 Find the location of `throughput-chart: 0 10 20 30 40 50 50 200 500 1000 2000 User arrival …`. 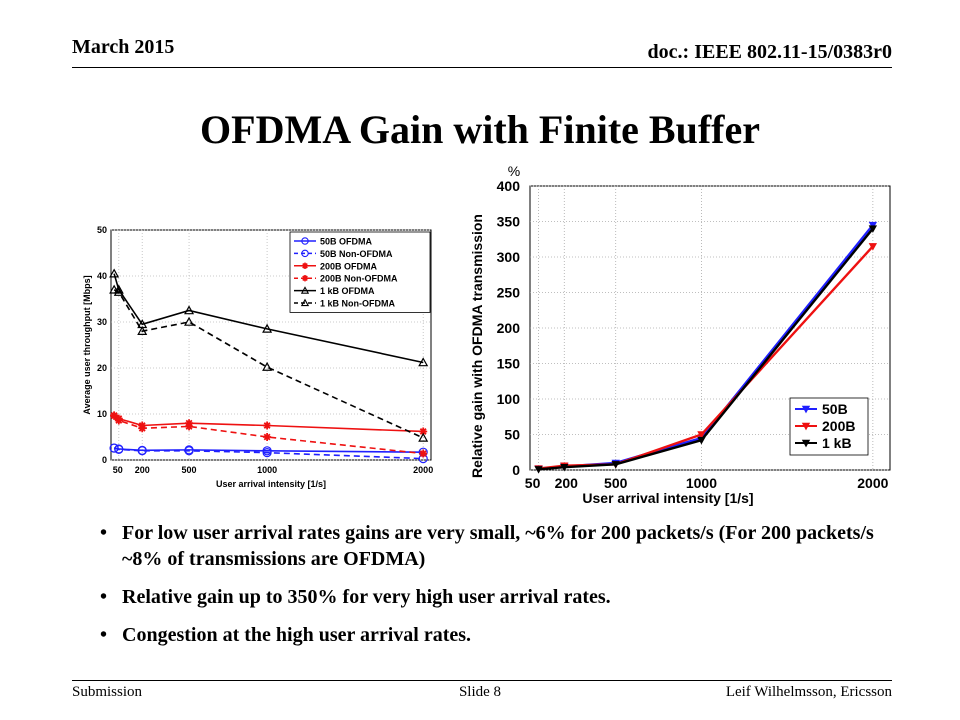

throughput-chart: 0 10 20 30 40 50 50 200 500 1000 2000 User arrival … is located at coordinates (257, 357).